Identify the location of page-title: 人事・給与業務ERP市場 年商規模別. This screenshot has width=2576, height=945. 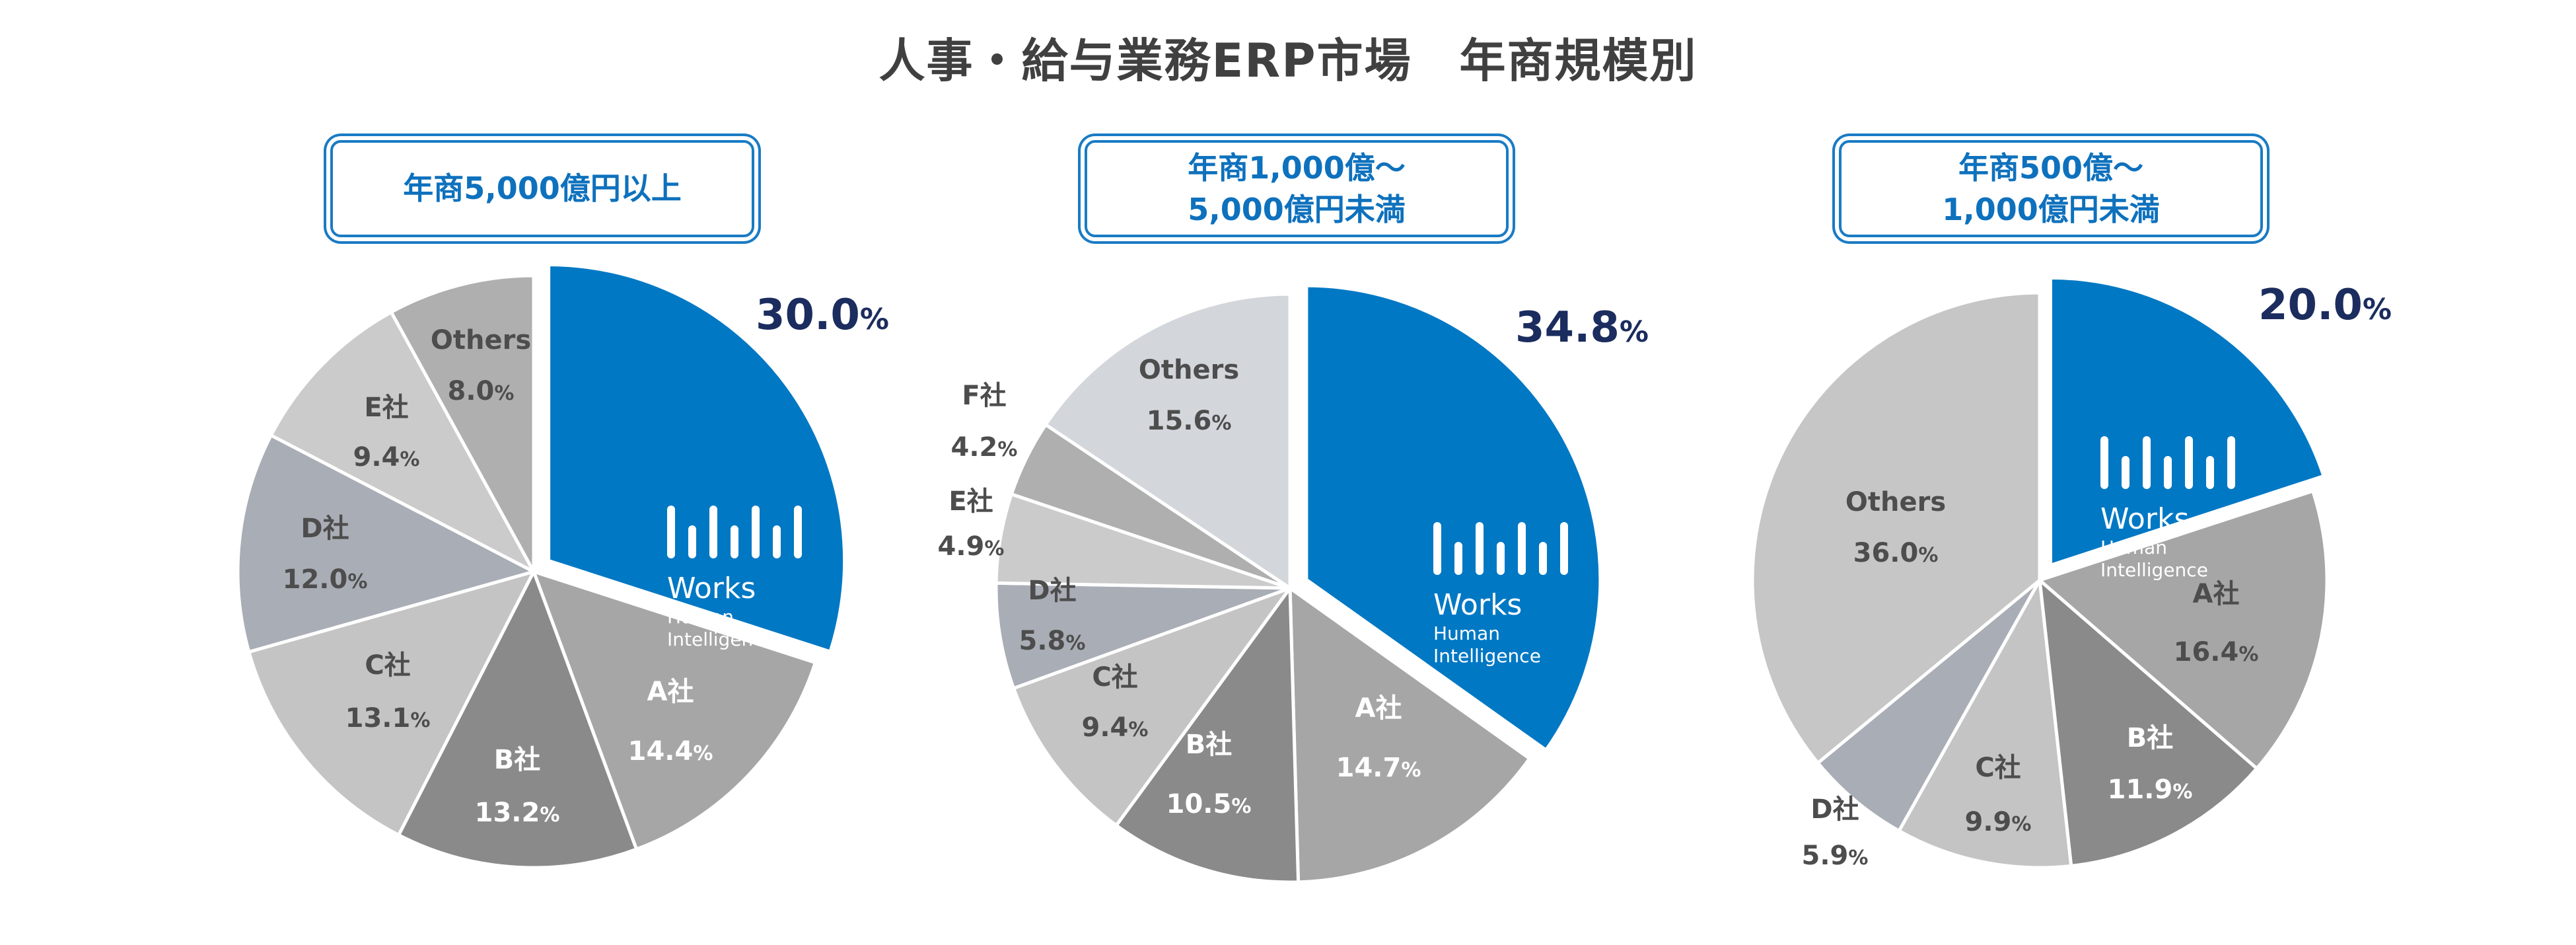
(1288, 61).